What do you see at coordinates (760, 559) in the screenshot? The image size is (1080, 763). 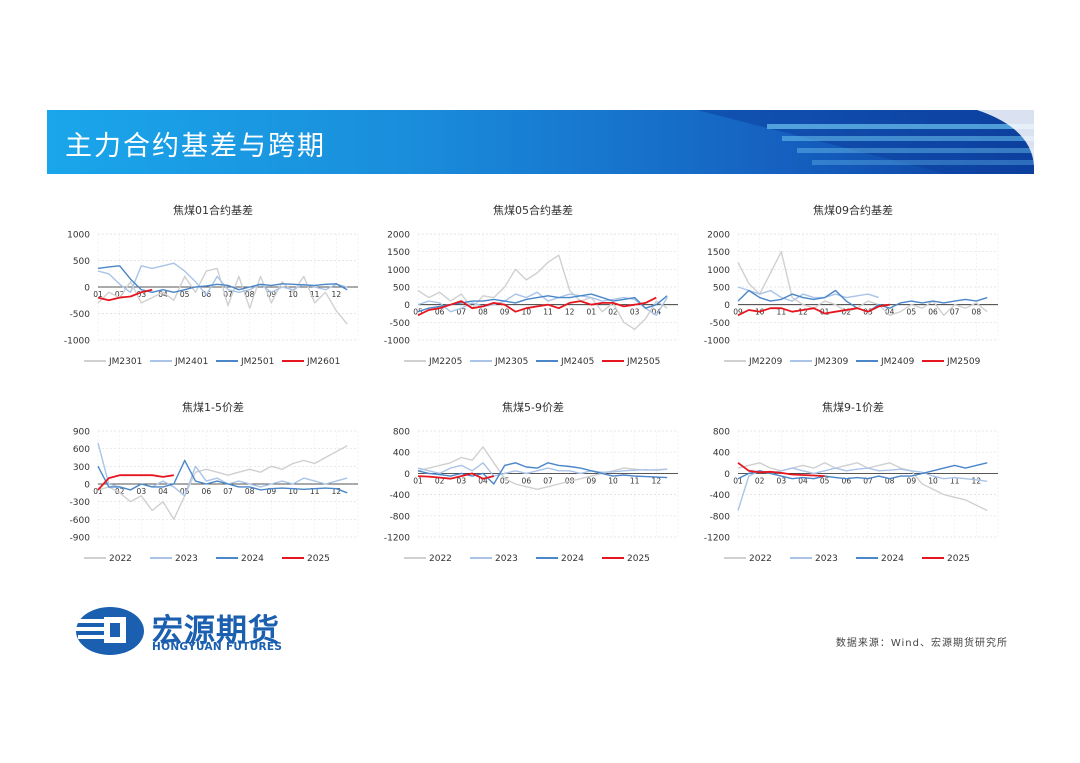 I see `legend-label: 2022` at bounding box center [760, 559].